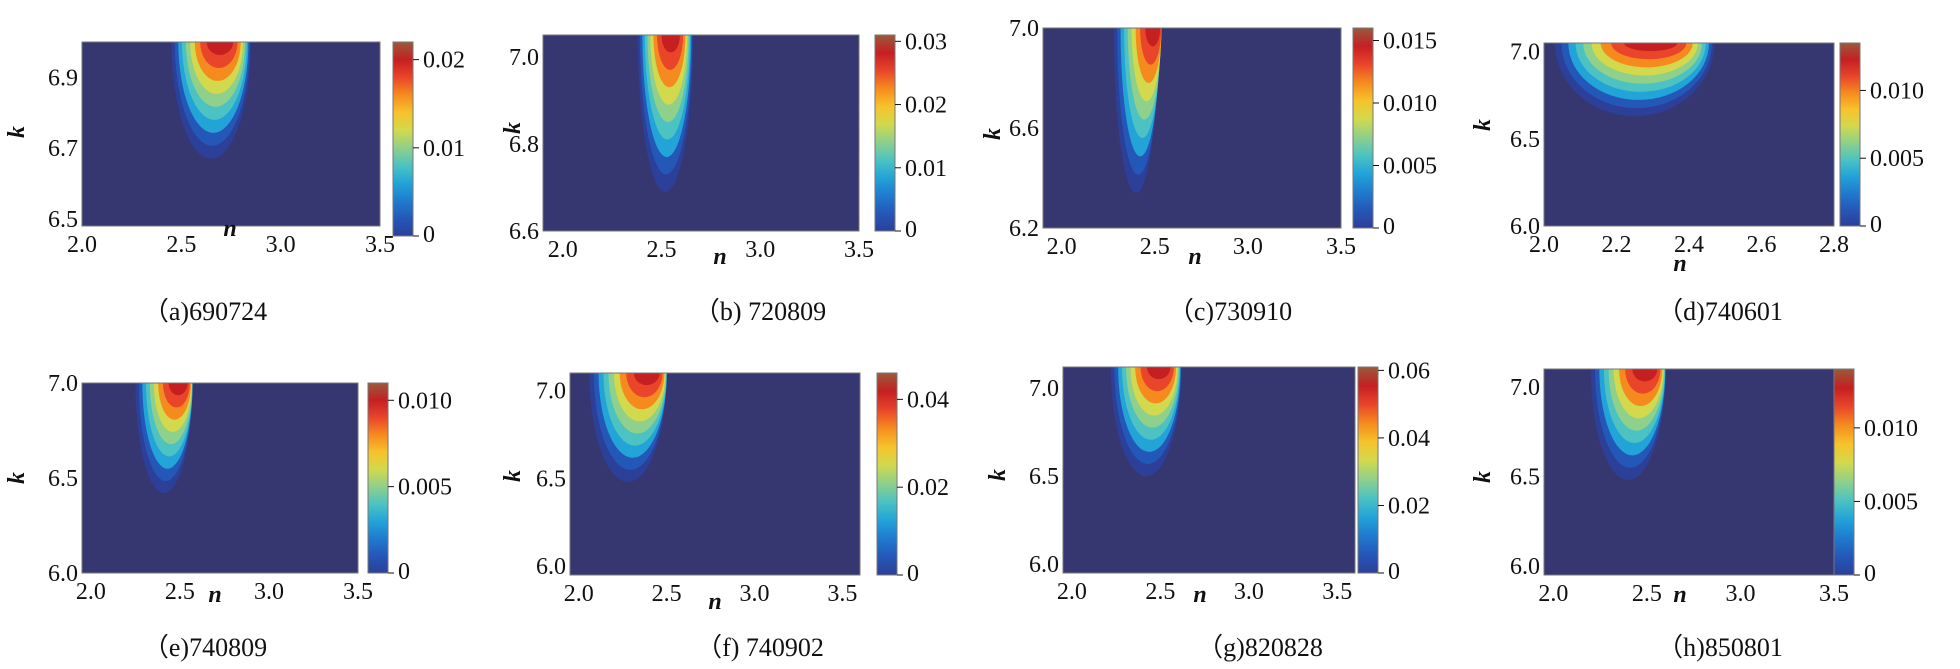 The image size is (1960, 669). What do you see at coordinates (1024, 229) in the screenshot?
I see `y-tick-label: 6.2` at bounding box center [1024, 229].